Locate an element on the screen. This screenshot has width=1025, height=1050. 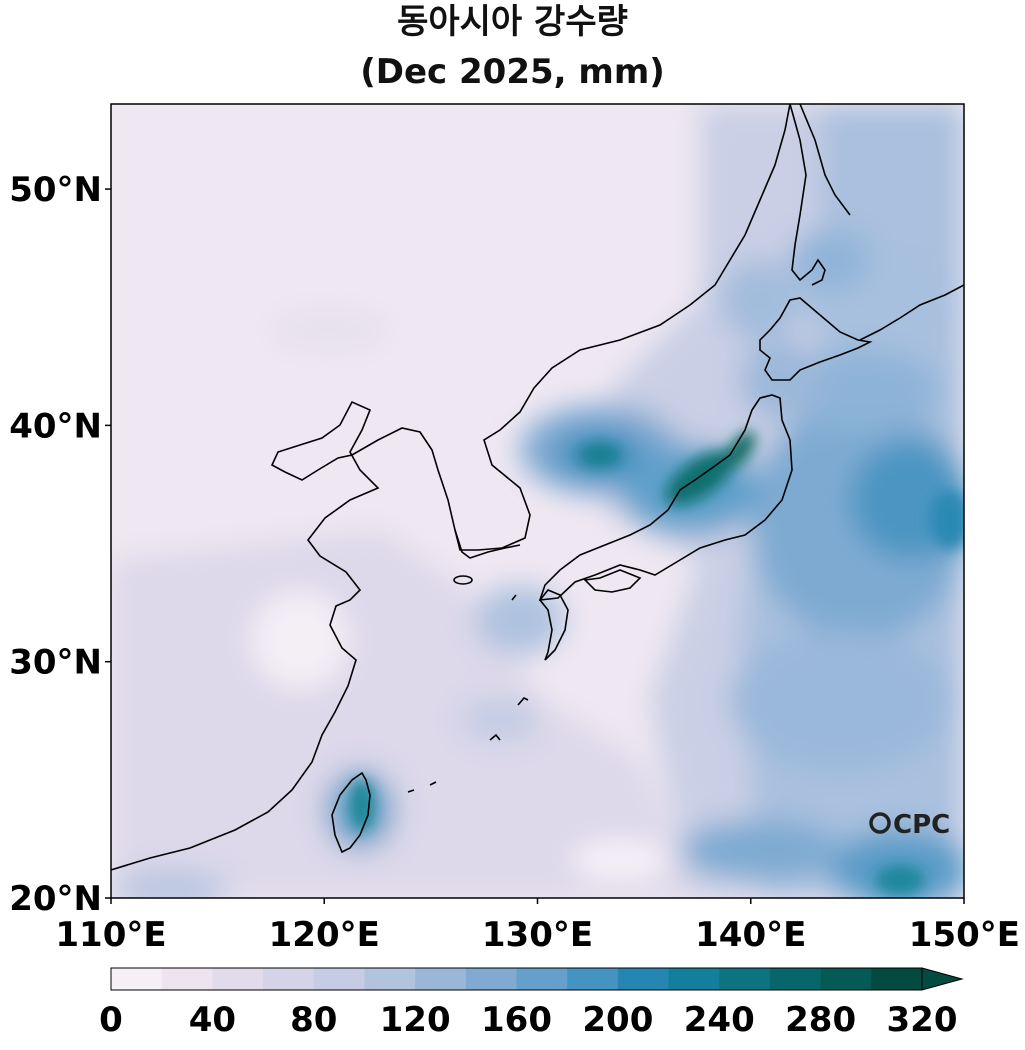
colorbar-label: 0 is located at coordinates (111, 1020).